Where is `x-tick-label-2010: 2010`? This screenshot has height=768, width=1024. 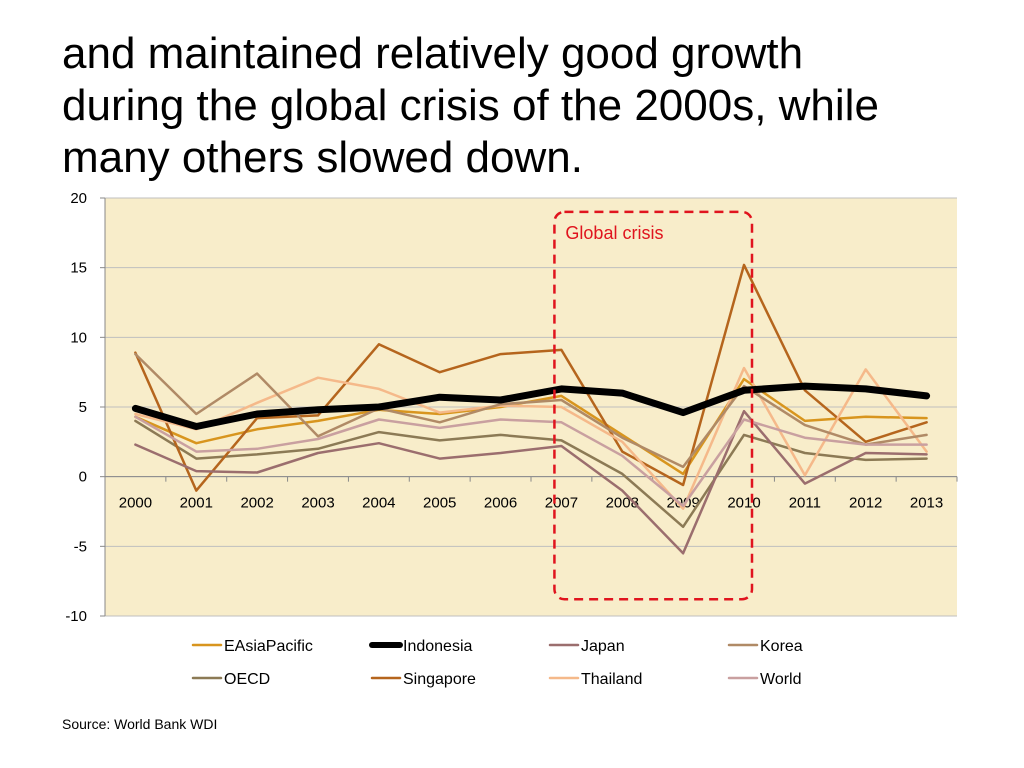
x-tick-label-2010: 2010 is located at coordinates (743, 503).